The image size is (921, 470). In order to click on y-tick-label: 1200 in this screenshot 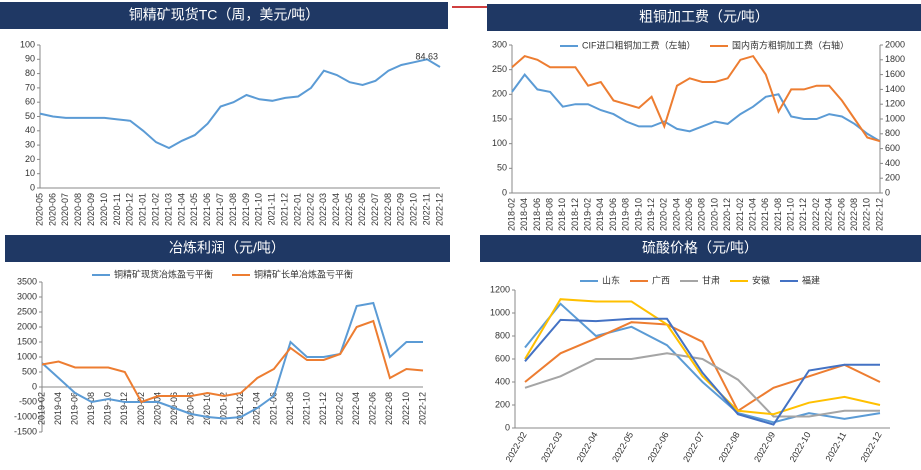, I will do `click(500, 289)`.